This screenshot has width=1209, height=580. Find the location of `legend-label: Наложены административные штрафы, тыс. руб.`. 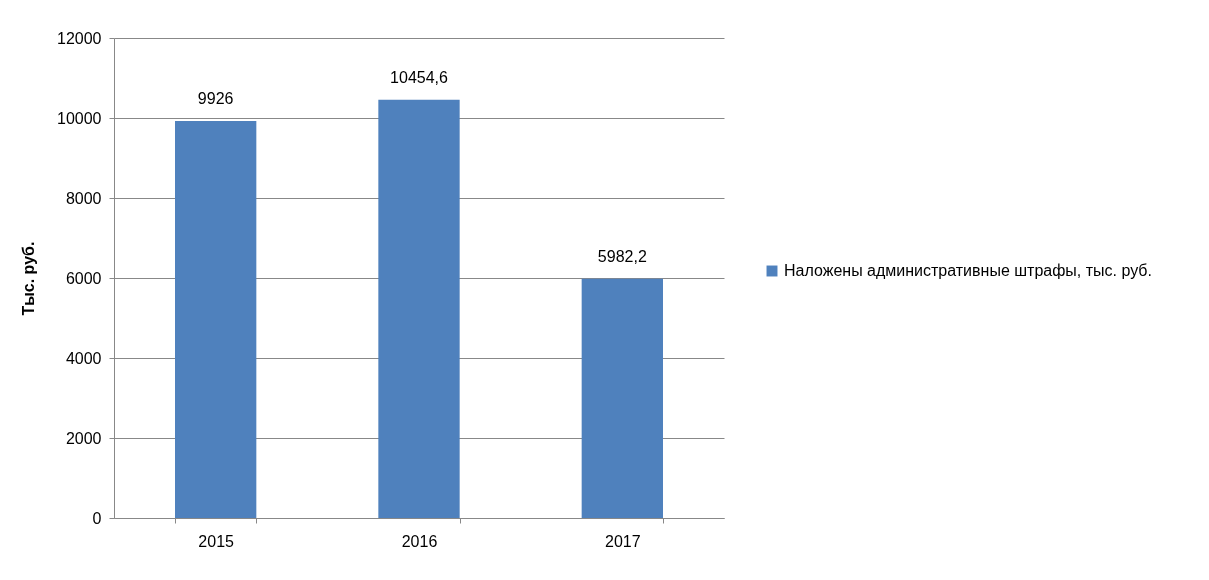

legend-label: Наложены административные штрафы, тыс. руб. is located at coordinates (968, 270).